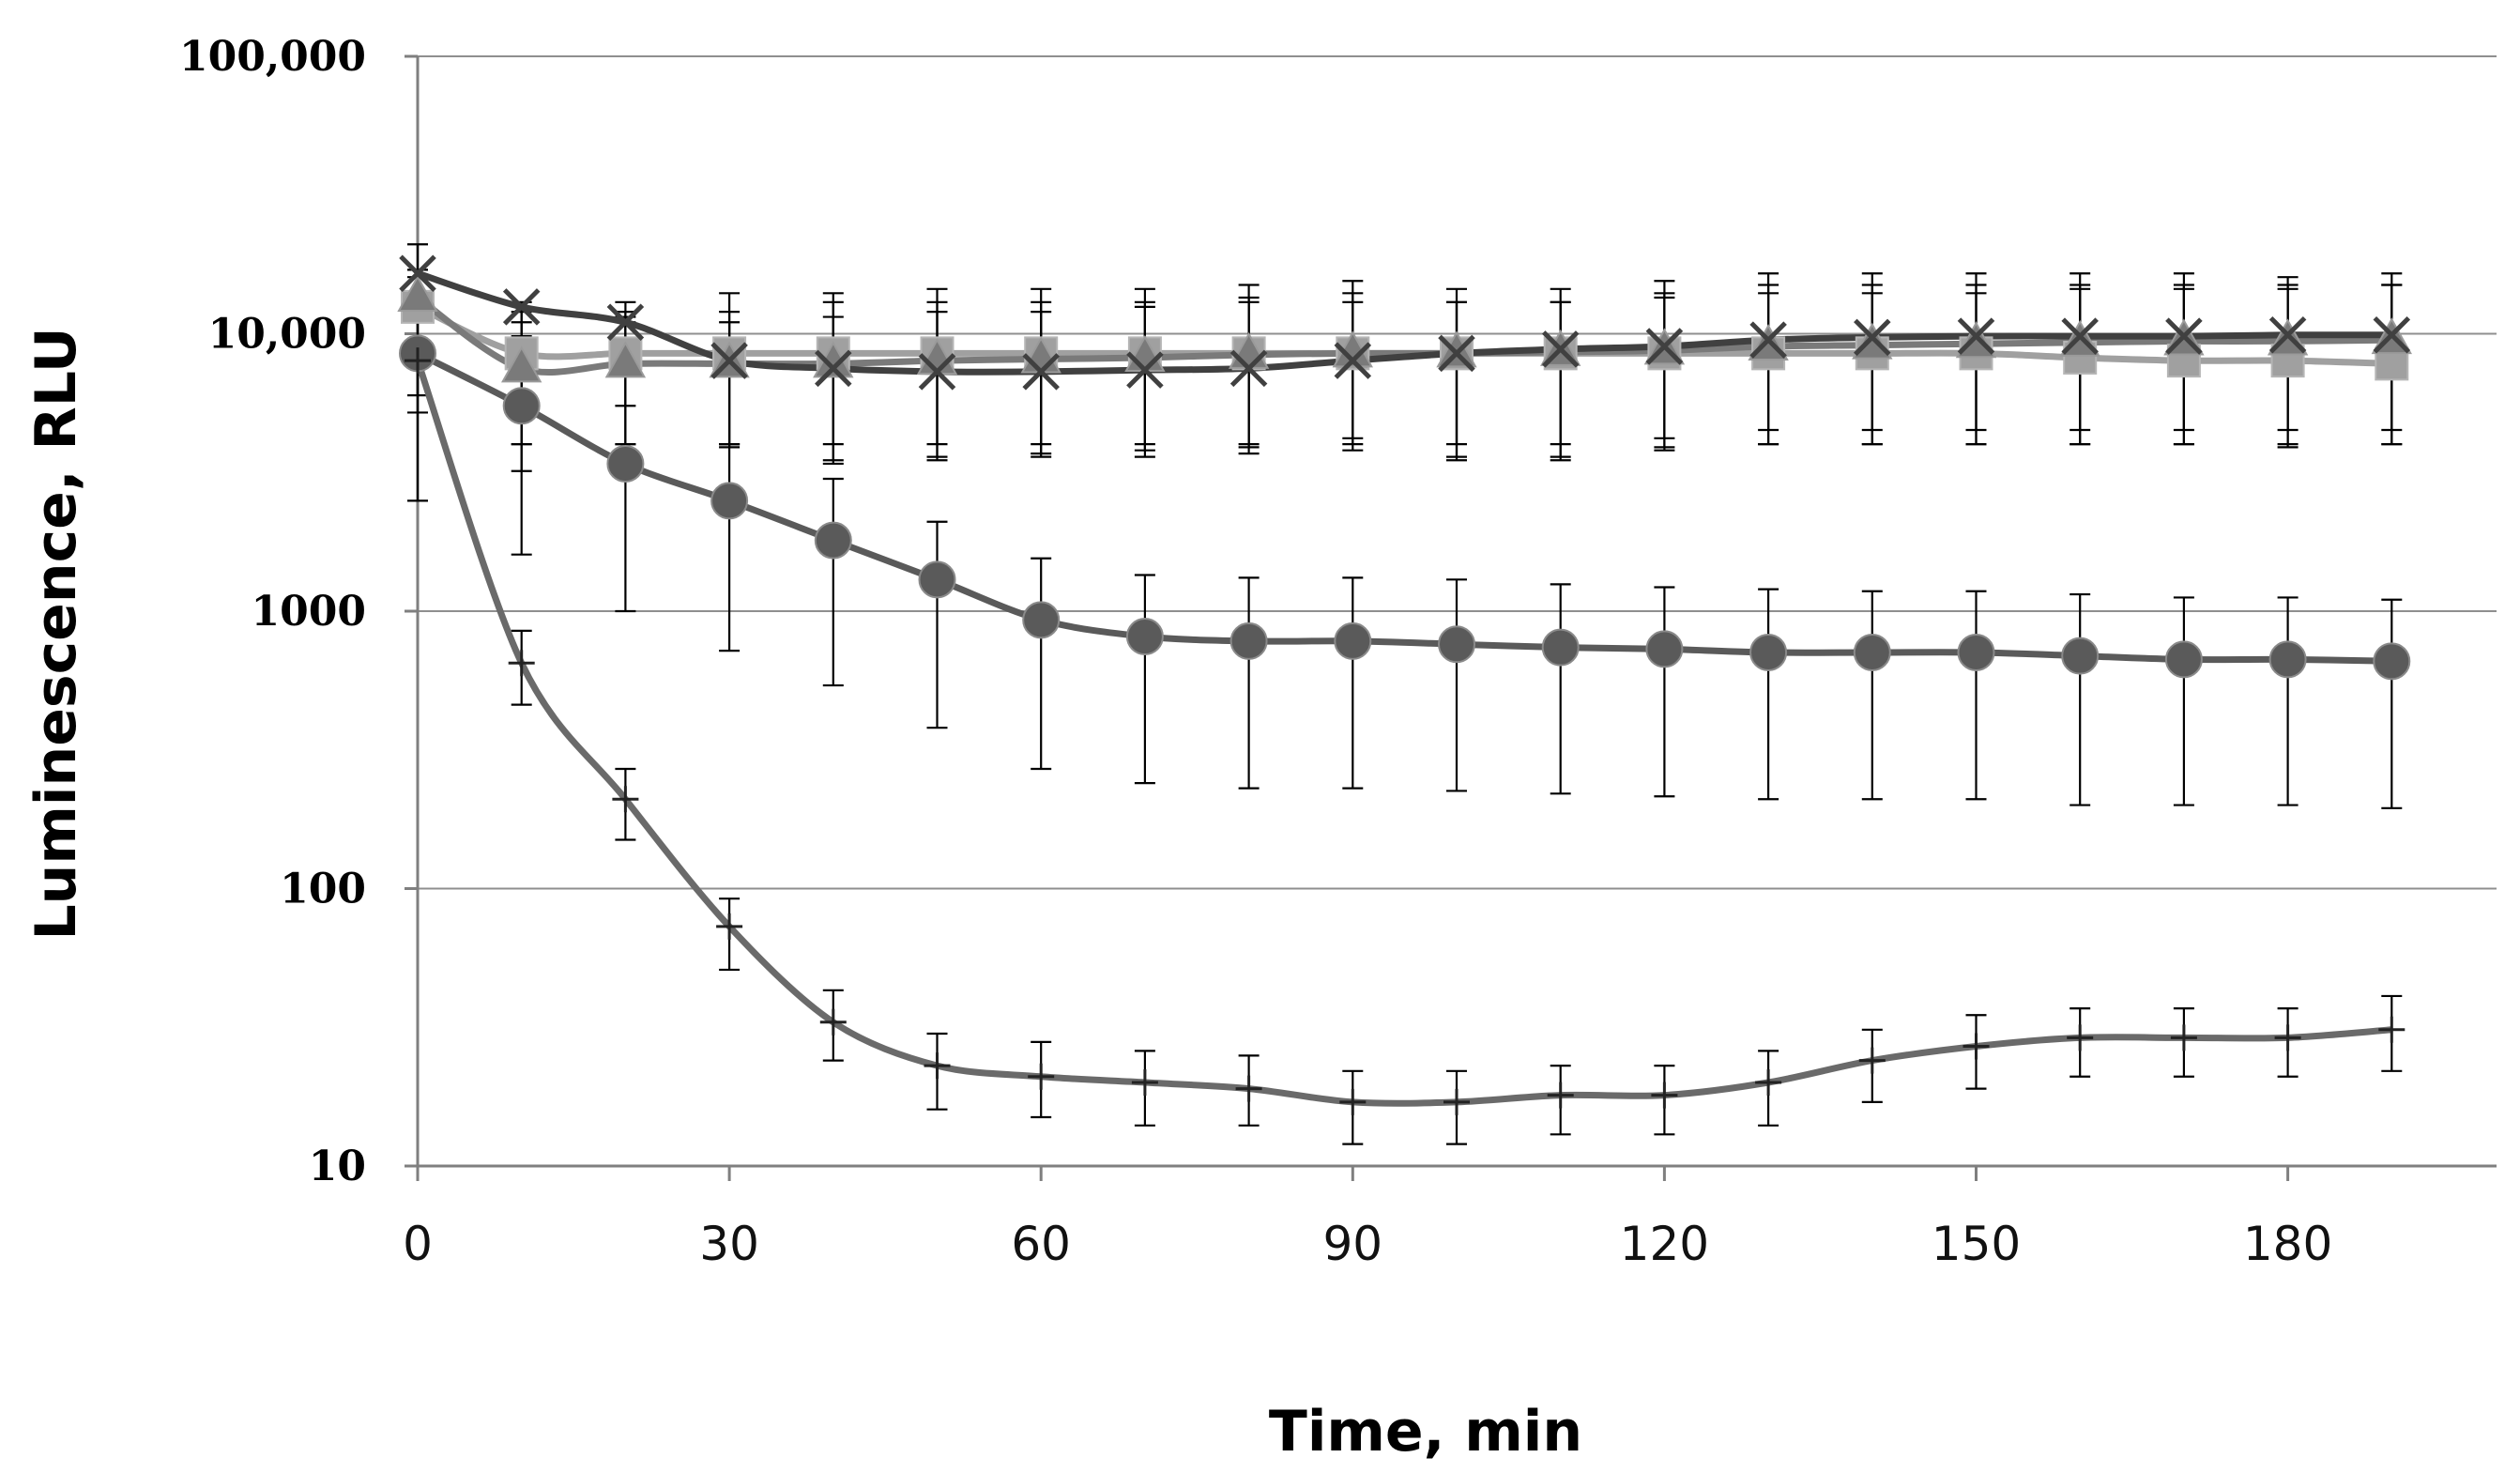  Describe the element at coordinates (2287, 1244) in the screenshot. I see `x-tick-label: 180` at that location.